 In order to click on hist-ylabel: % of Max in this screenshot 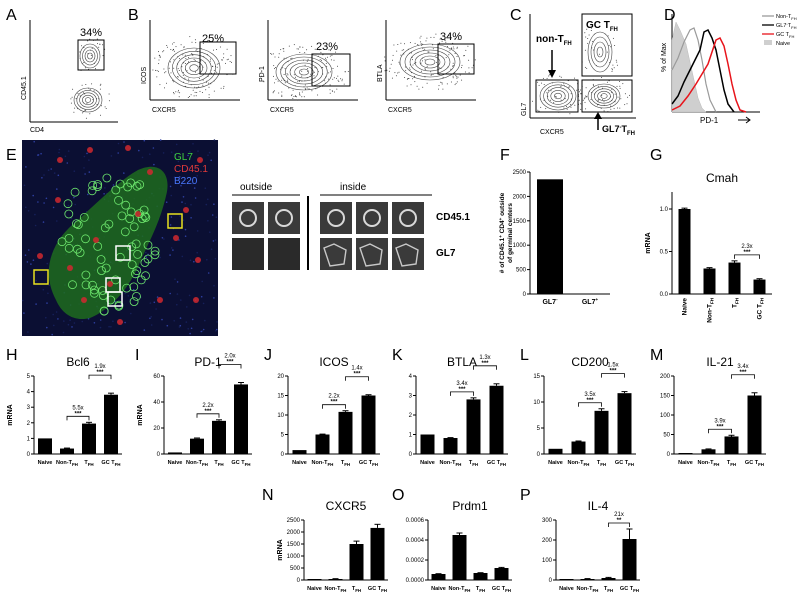, I will do `click(664, 57)`.